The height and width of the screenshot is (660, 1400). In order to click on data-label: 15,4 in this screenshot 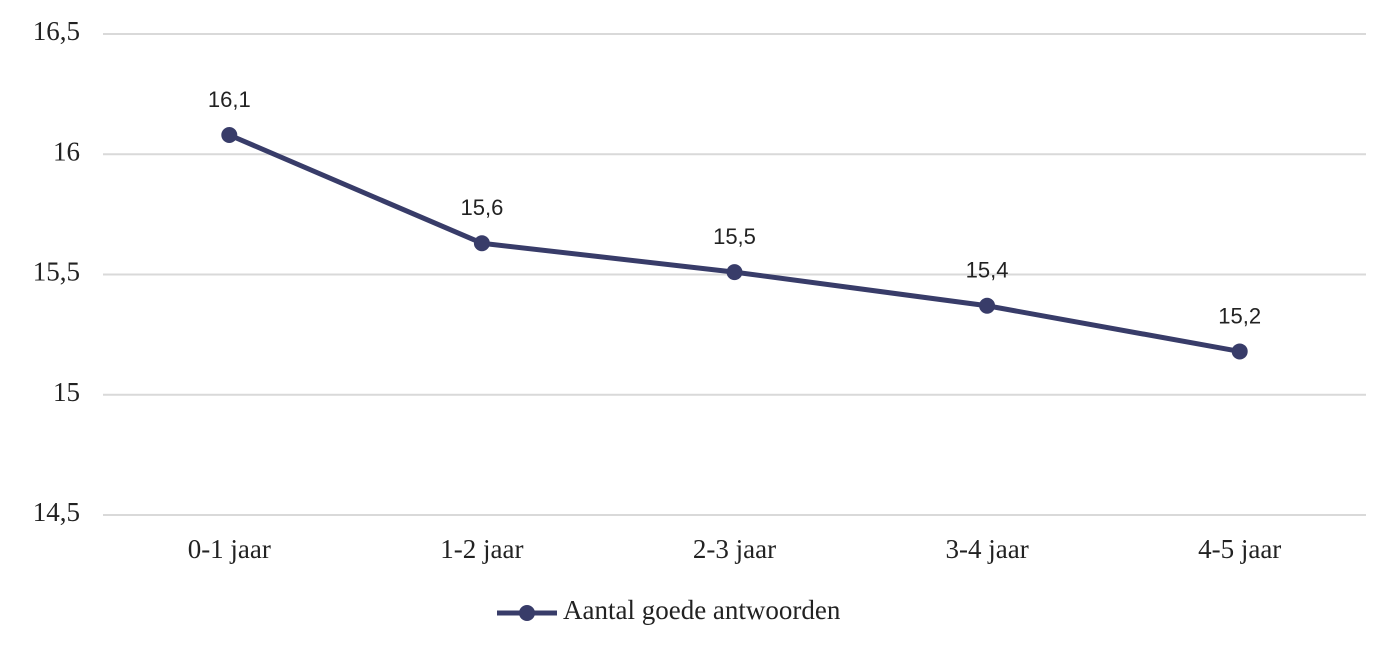, I will do `click(987, 270)`.